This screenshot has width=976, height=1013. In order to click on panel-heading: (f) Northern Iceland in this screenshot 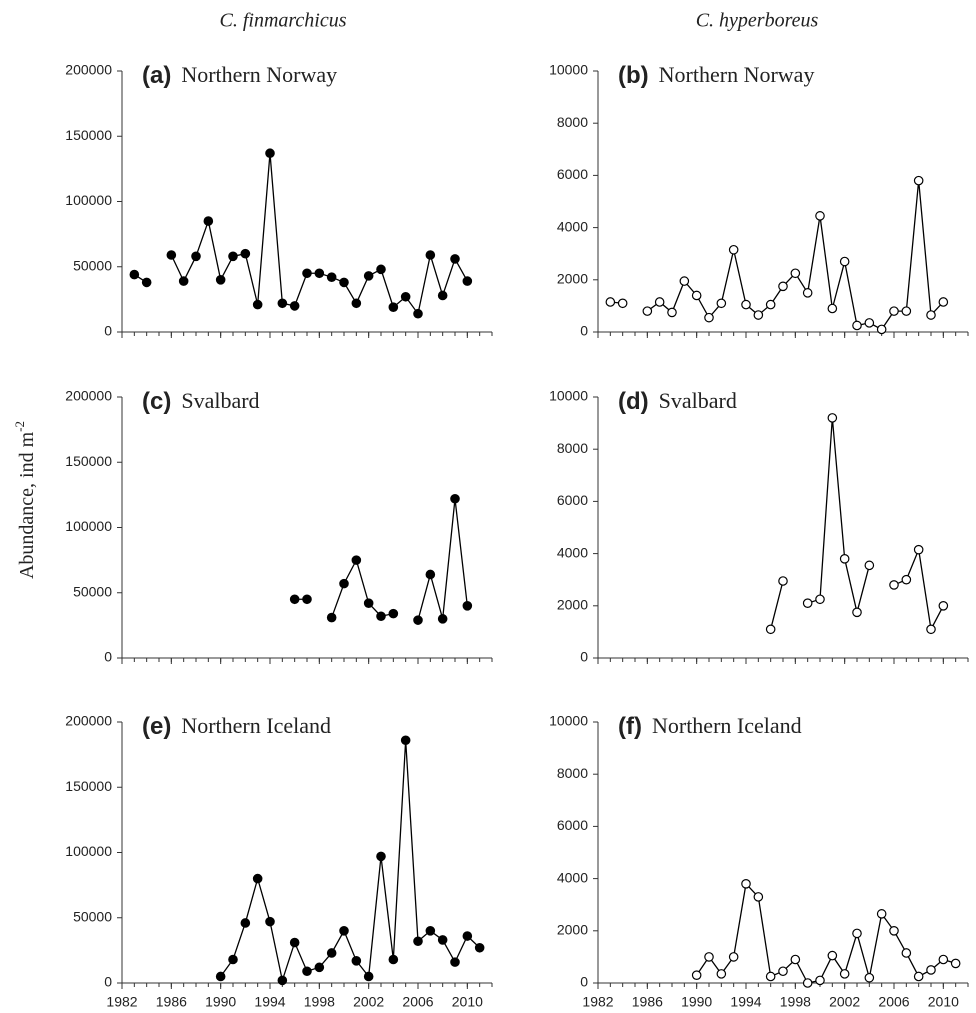, I will do `click(710, 726)`.